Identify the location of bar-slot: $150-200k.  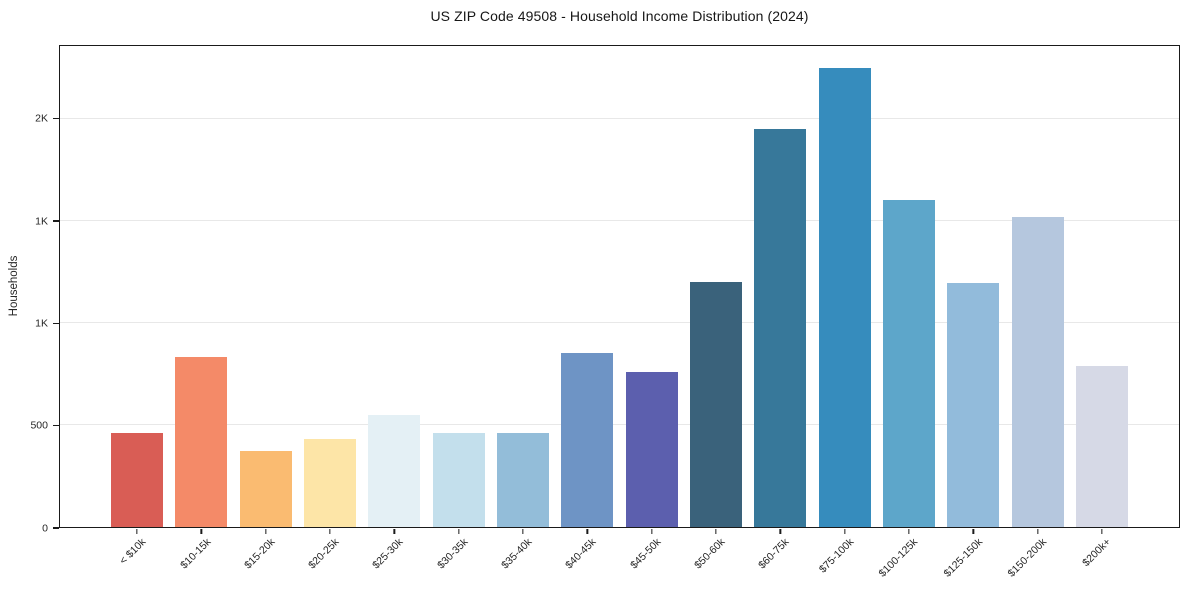
(1037, 313).